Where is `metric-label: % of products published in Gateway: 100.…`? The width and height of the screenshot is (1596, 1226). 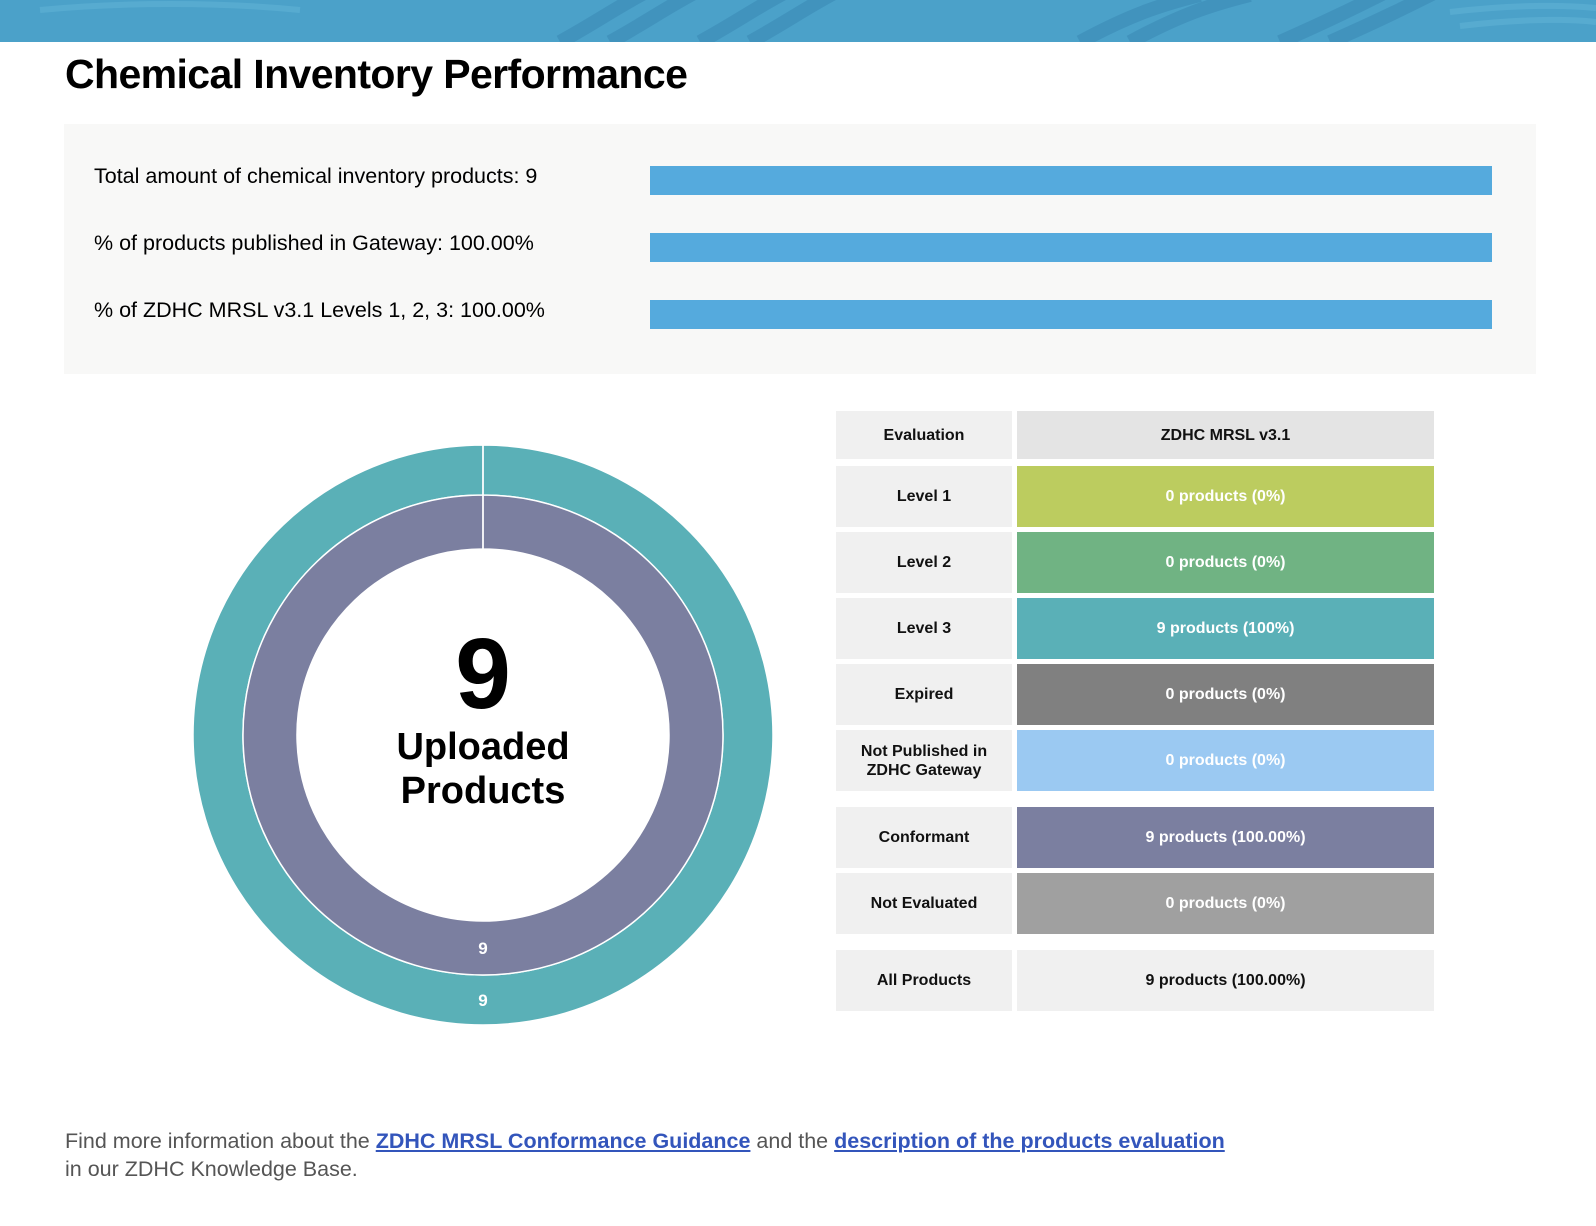 metric-label: % of products published in Gateway: 100.… is located at coordinates (314, 243).